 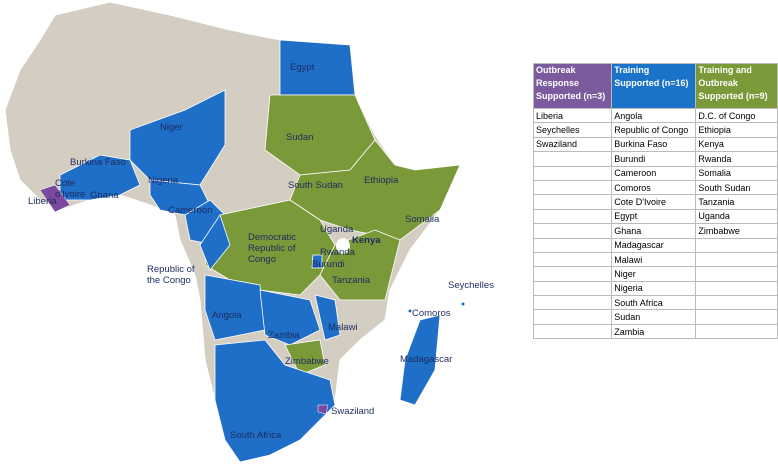 I want to click on table-cell: Nigeria, so click(x=654, y=288).